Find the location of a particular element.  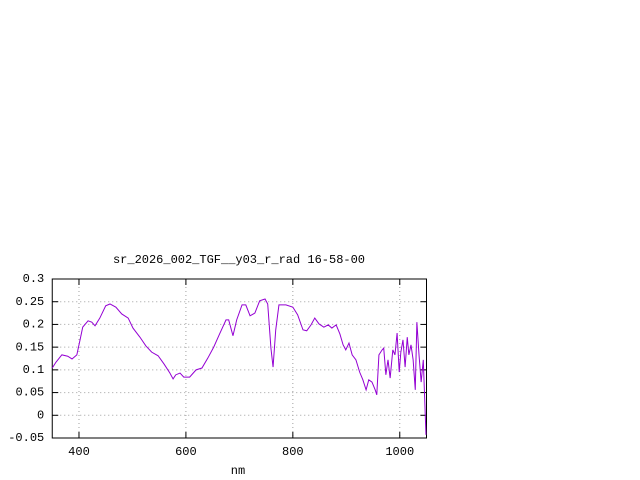

y-tick-label: 0.25 is located at coordinates (29, 302).